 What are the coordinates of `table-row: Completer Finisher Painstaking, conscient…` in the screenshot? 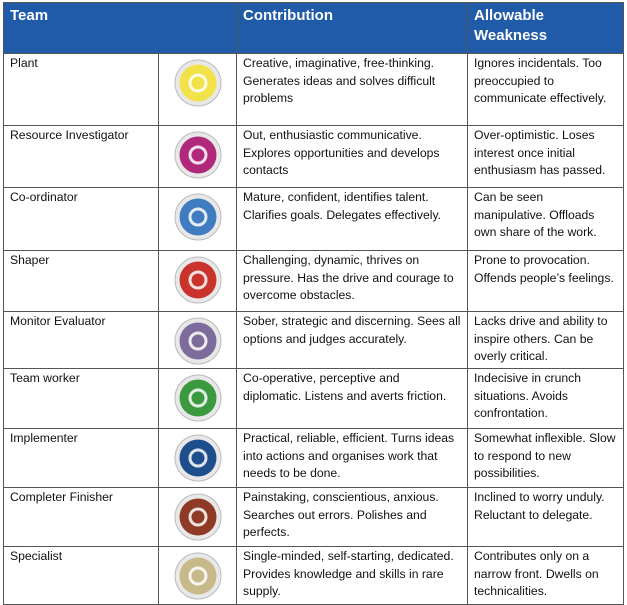 It's located at (314, 517).